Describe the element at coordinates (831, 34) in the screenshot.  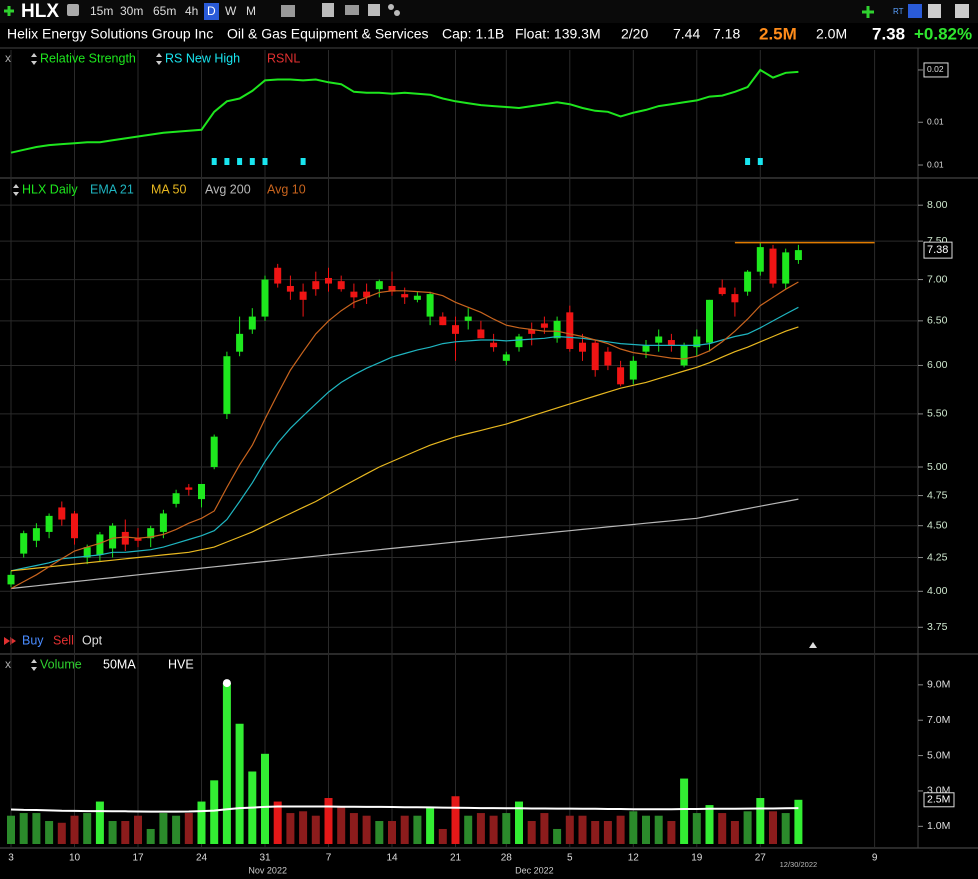
I see `avg-volume: 2.0M` at that location.